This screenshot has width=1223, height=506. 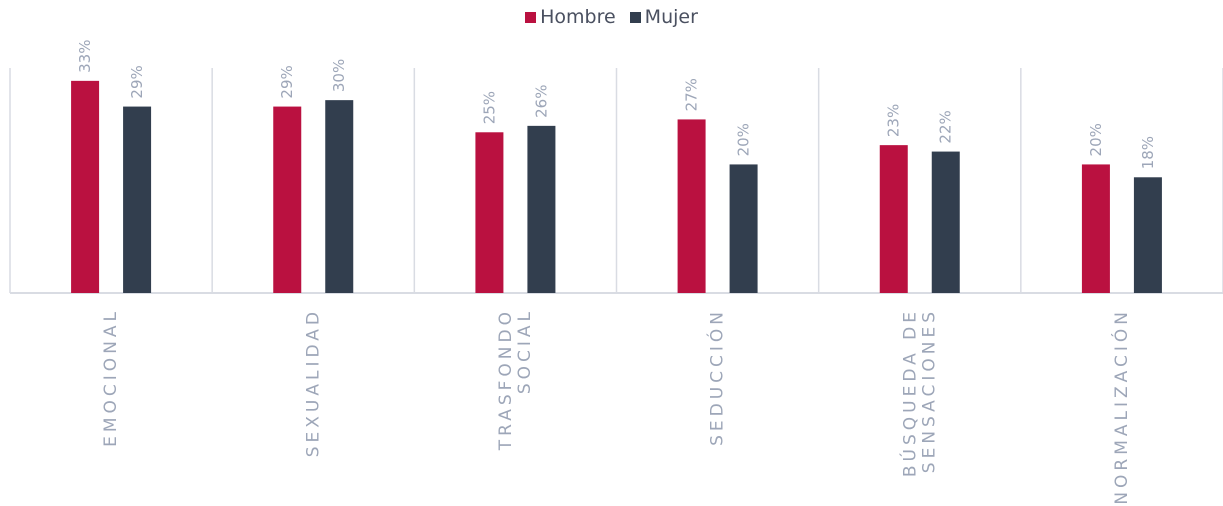 What do you see at coordinates (946, 126) in the screenshot?
I see `data-label: 22%` at bounding box center [946, 126].